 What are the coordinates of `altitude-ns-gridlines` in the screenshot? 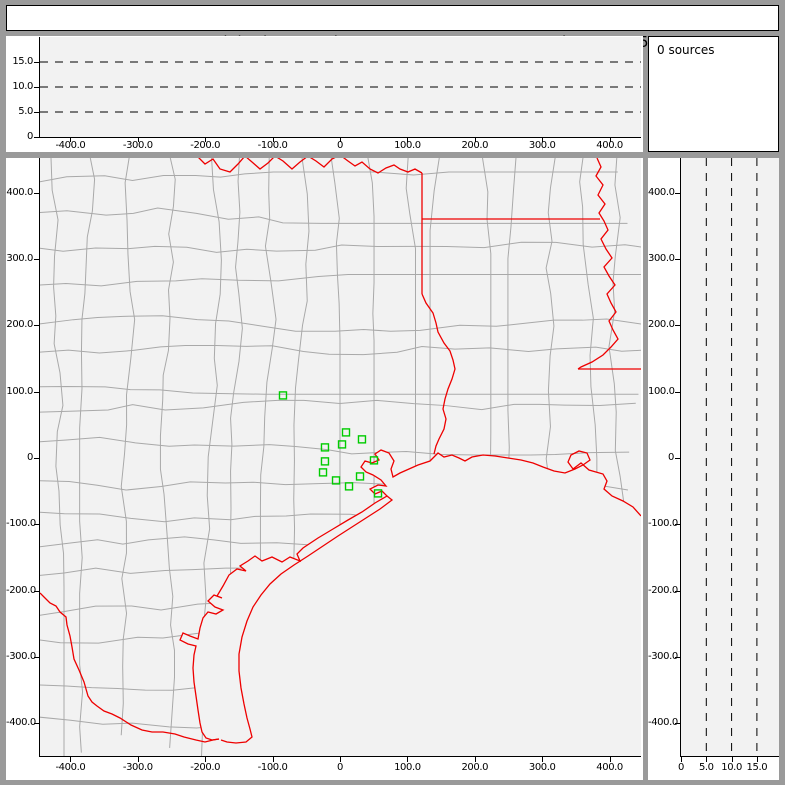 It's located at (731, 457).